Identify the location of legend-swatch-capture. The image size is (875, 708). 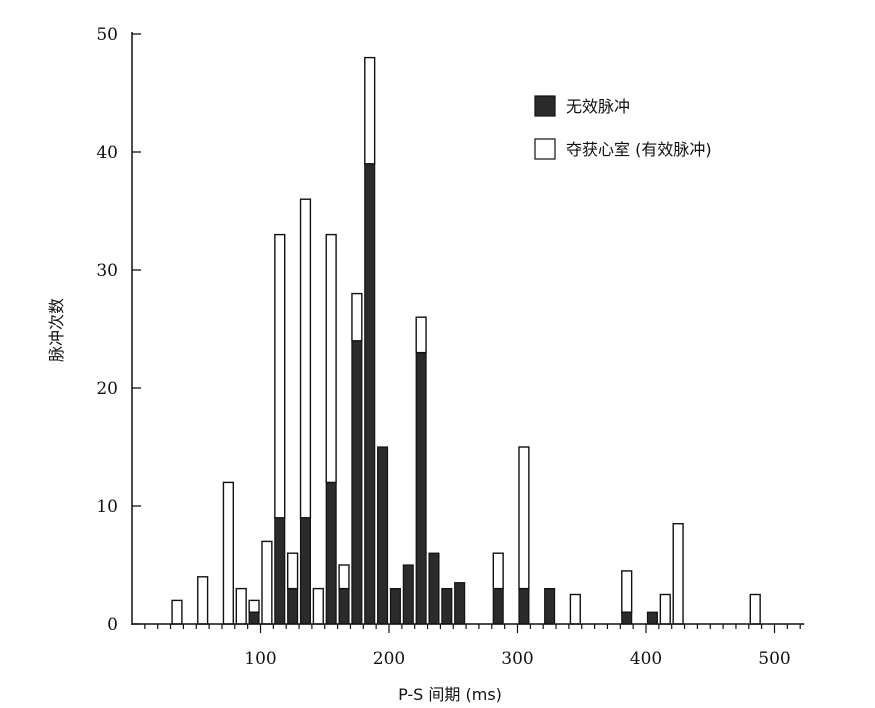
(545, 149).